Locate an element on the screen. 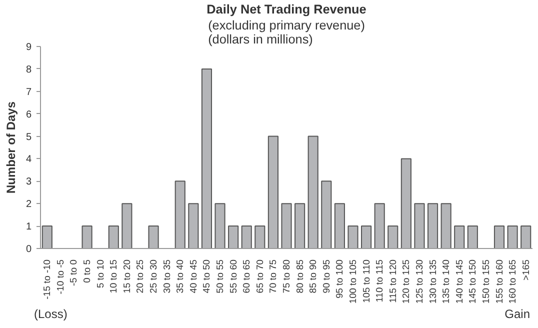  x-tick-label: 65 to 70 is located at coordinates (259, 276).